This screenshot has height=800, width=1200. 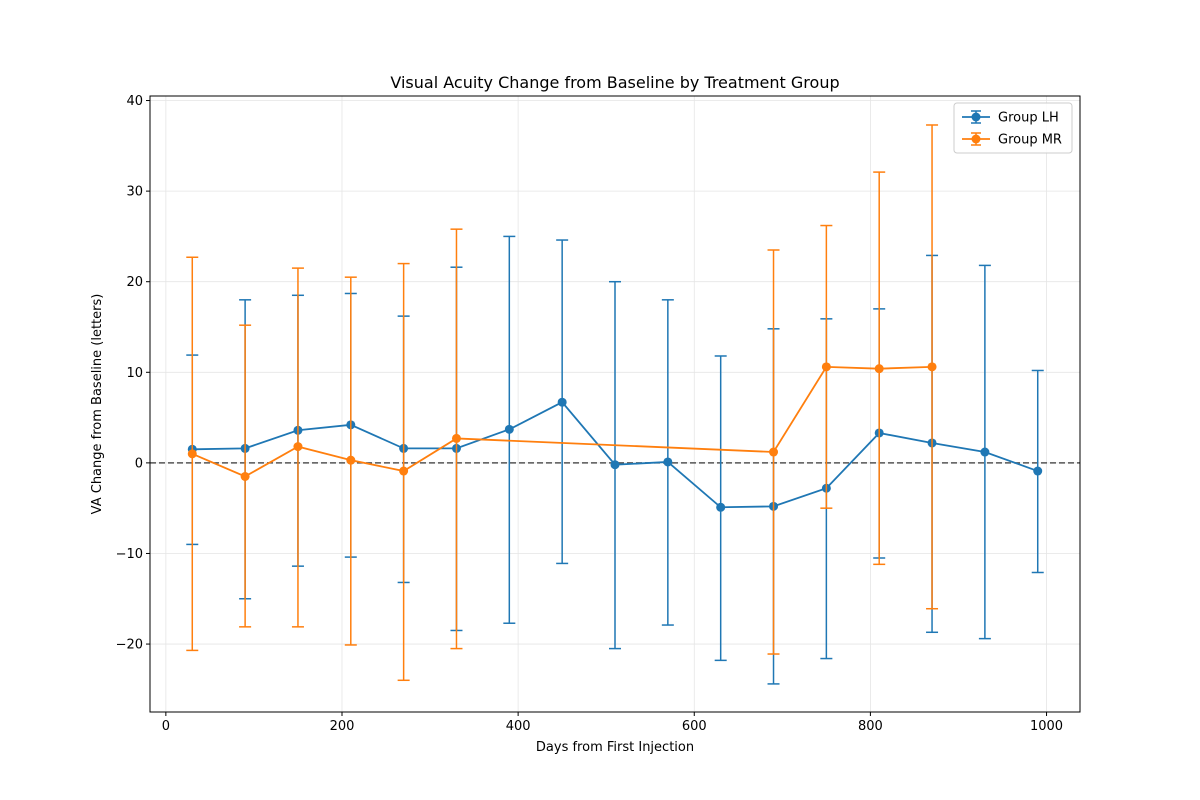 I want to click on legend: Group LH Group MR, so click(x=1013, y=128).